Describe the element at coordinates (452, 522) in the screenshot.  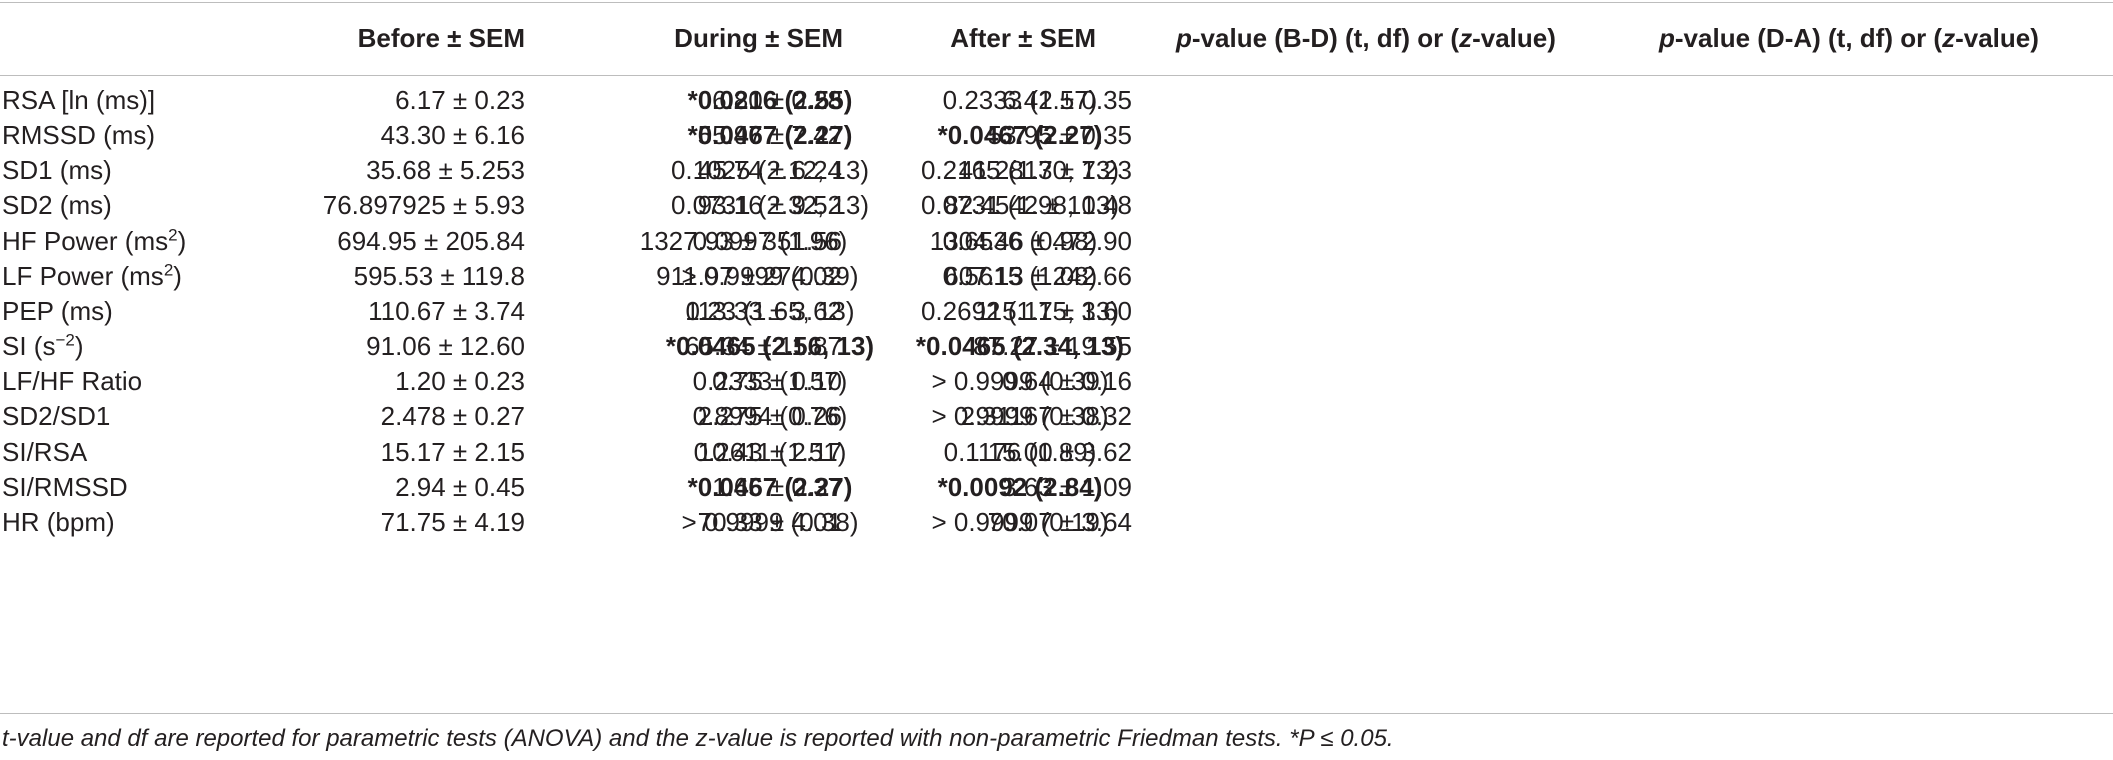
I see `cell-before: 71.75 ± 4.19` at that location.